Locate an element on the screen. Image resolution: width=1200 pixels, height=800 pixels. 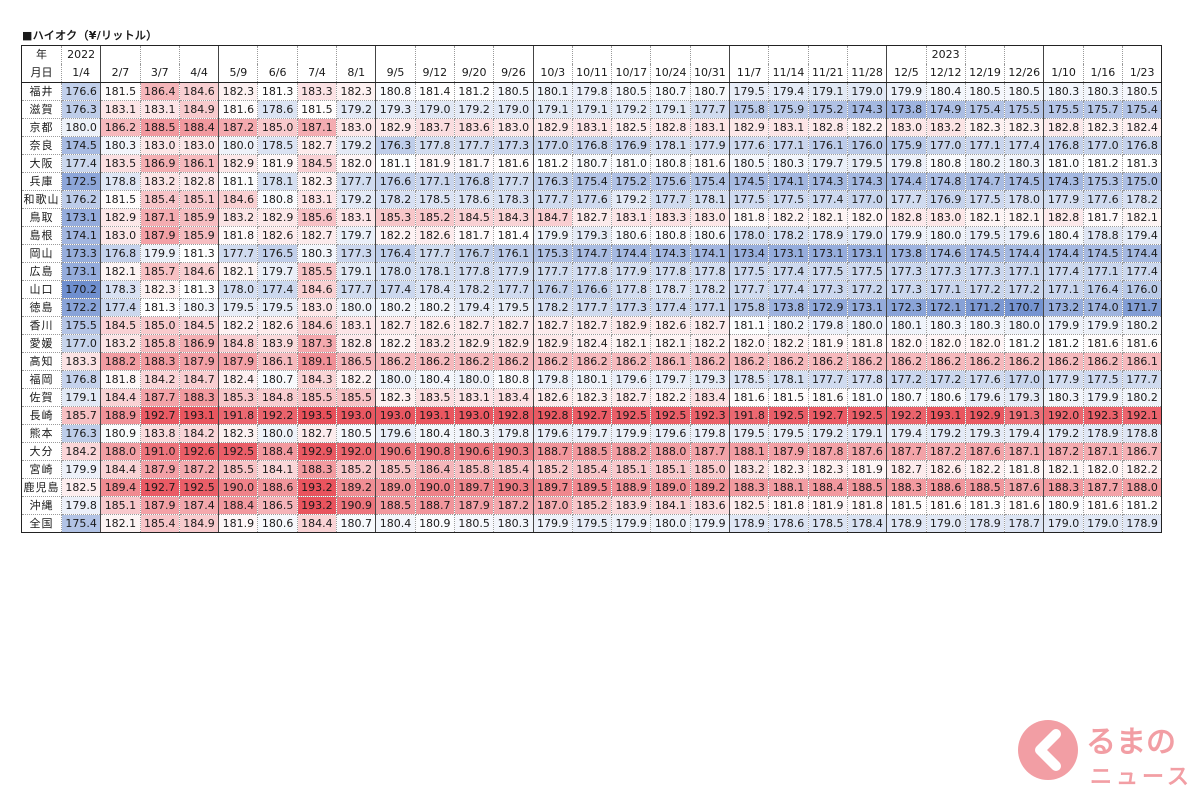
price-cell: 177.0 is located at coordinates (1103, 145).